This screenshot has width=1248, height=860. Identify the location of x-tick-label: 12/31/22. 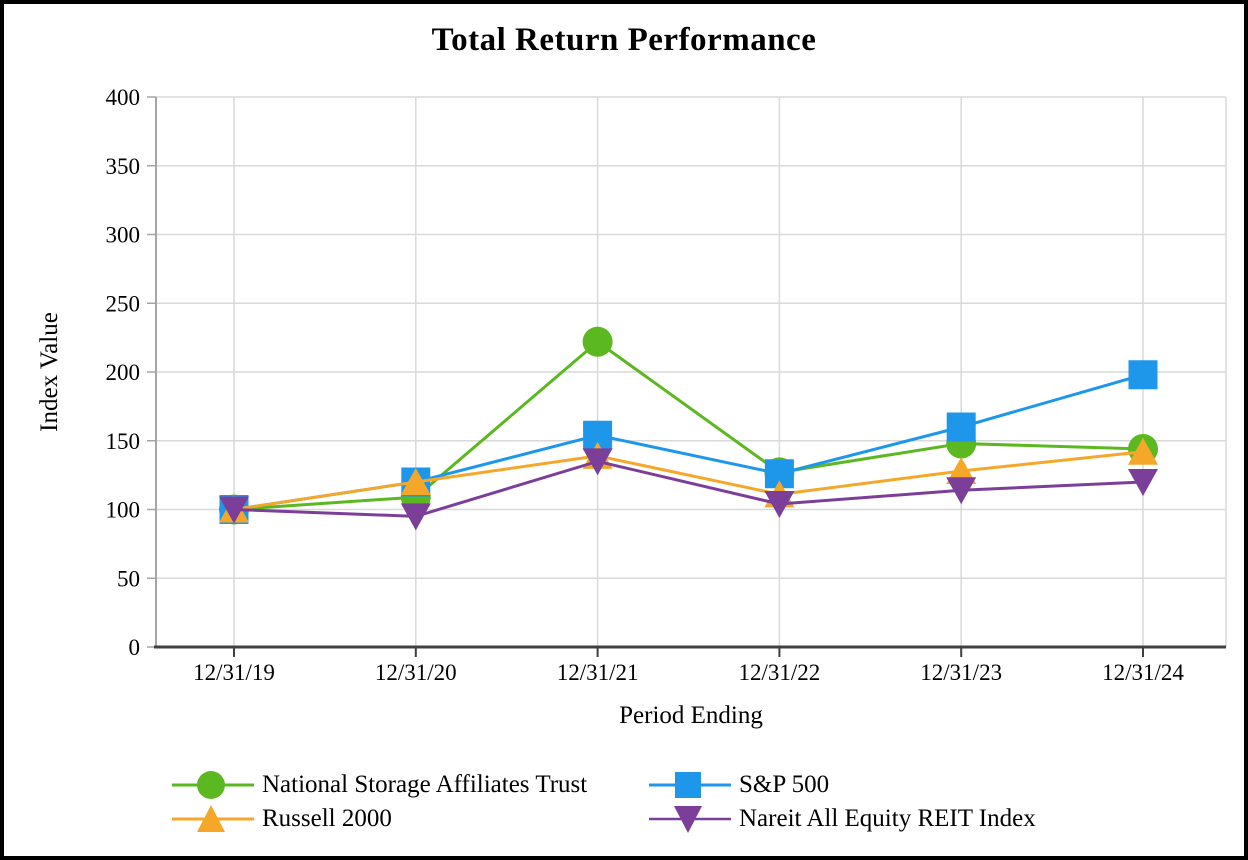
(780, 672).